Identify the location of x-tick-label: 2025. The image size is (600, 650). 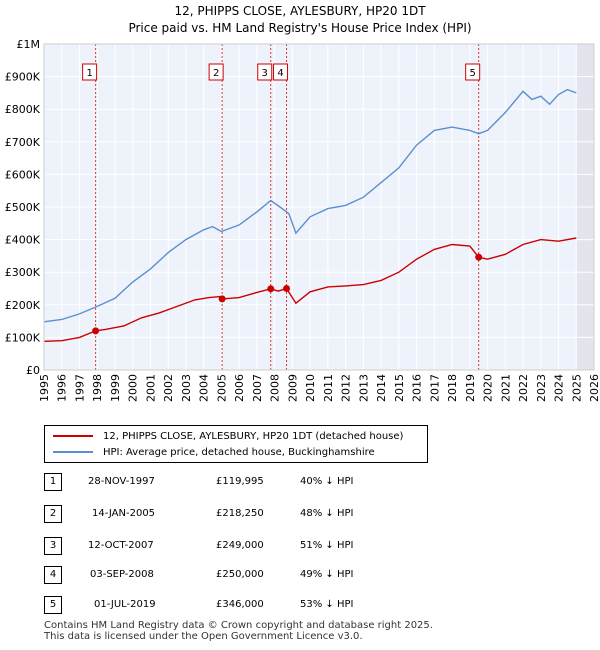
(576, 388).